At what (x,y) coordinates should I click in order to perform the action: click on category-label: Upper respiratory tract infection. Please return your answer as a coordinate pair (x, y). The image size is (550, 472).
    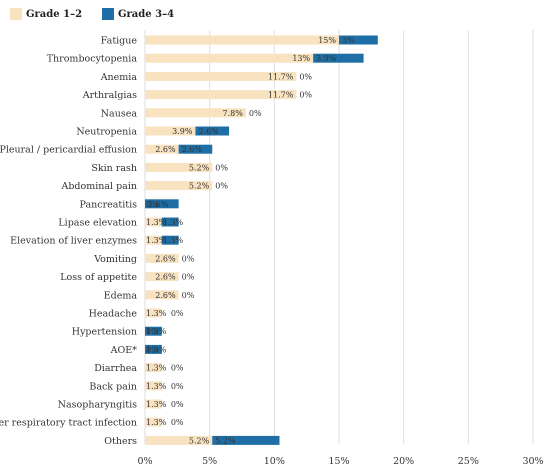
    Looking at the image, I should click on (68, 423).